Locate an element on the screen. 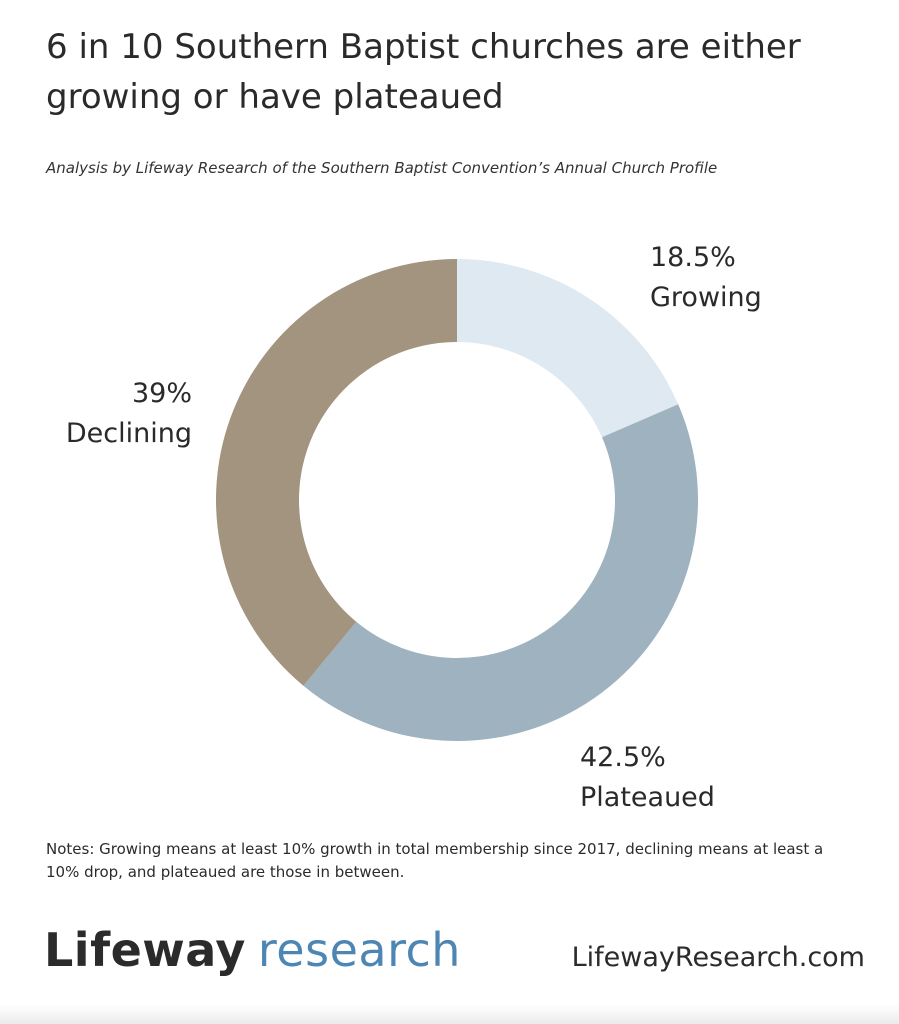 This screenshot has height=1024, width=899. logo-sub: research is located at coordinates (359, 950).